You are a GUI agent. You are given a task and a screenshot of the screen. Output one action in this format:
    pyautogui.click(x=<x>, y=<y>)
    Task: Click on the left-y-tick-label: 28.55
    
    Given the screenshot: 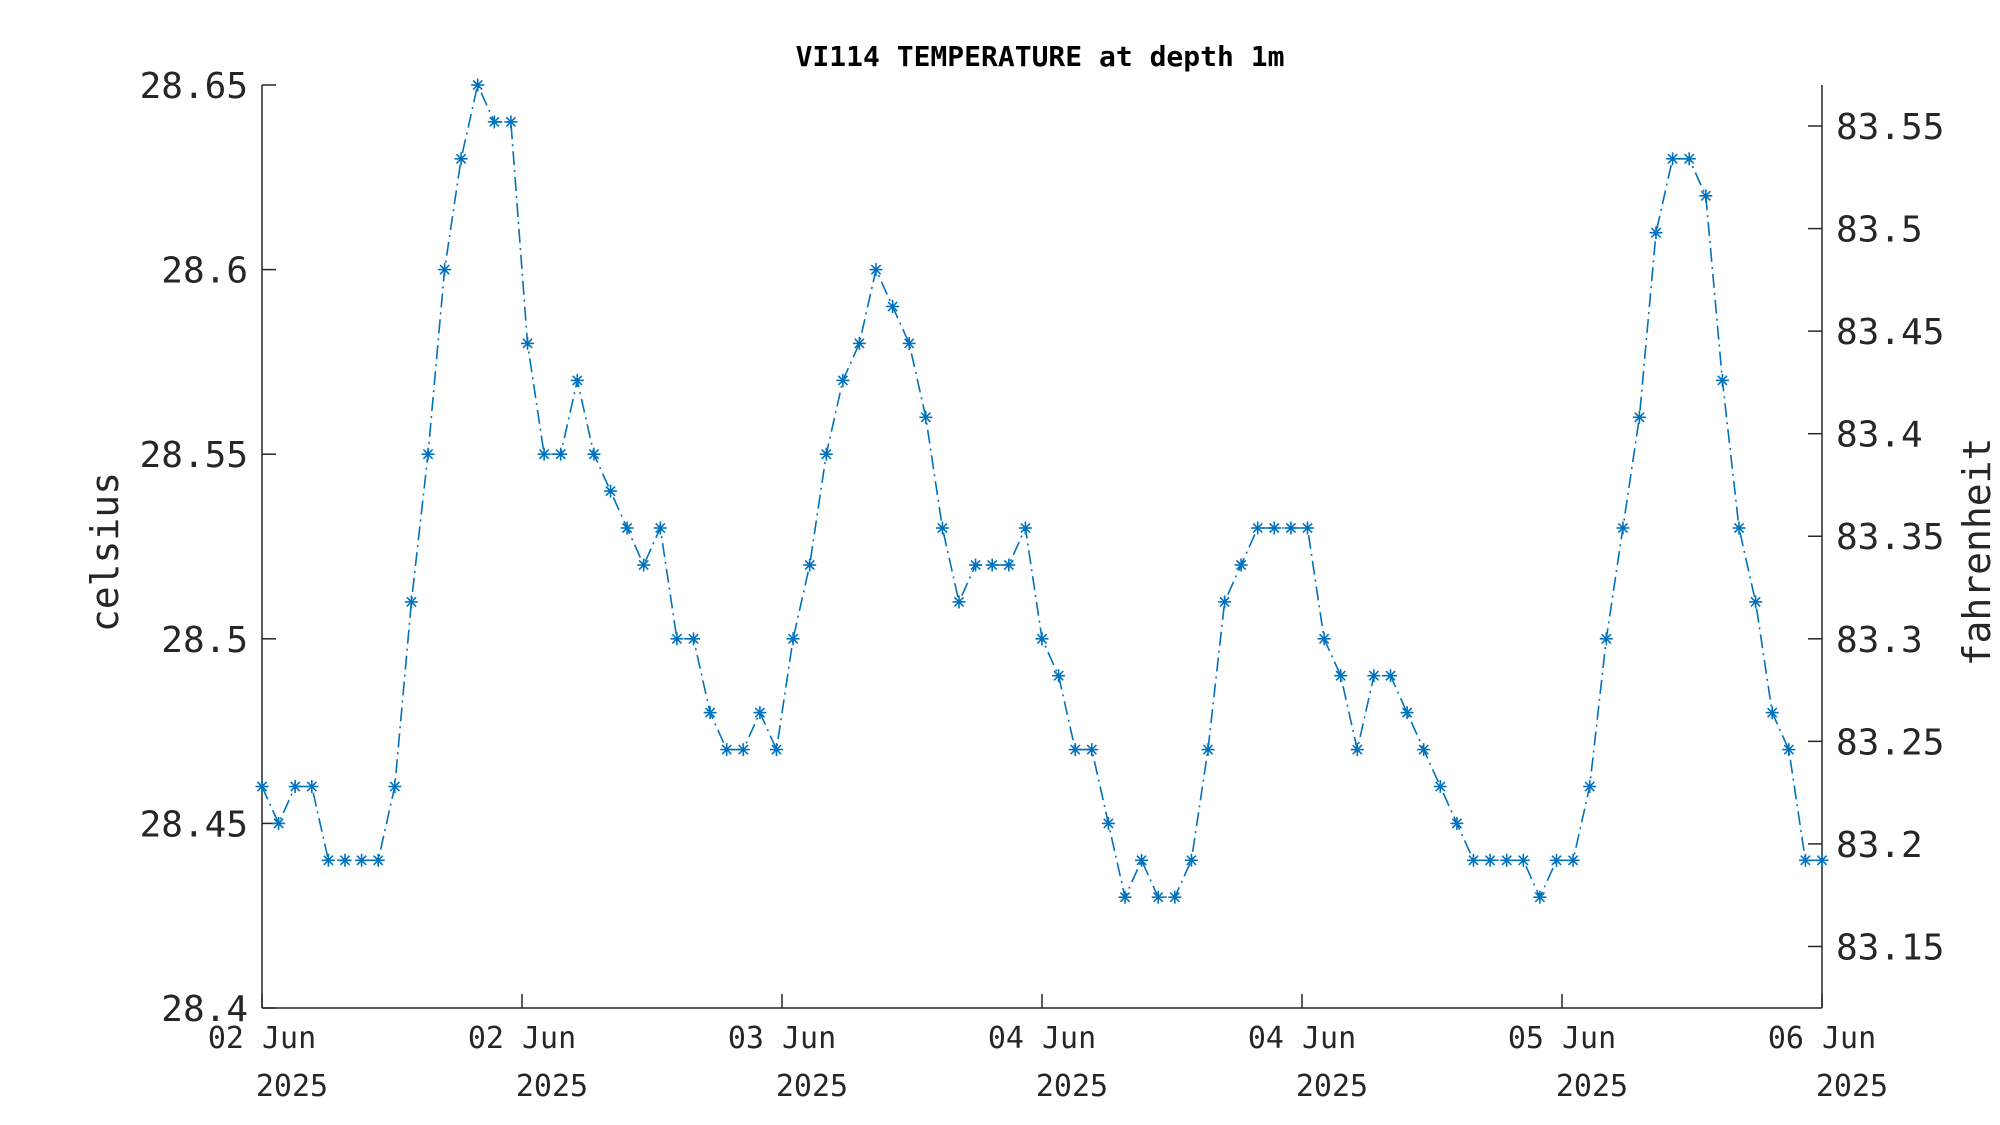 What is the action you would take?
    pyautogui.click(x=194, y=455)
    